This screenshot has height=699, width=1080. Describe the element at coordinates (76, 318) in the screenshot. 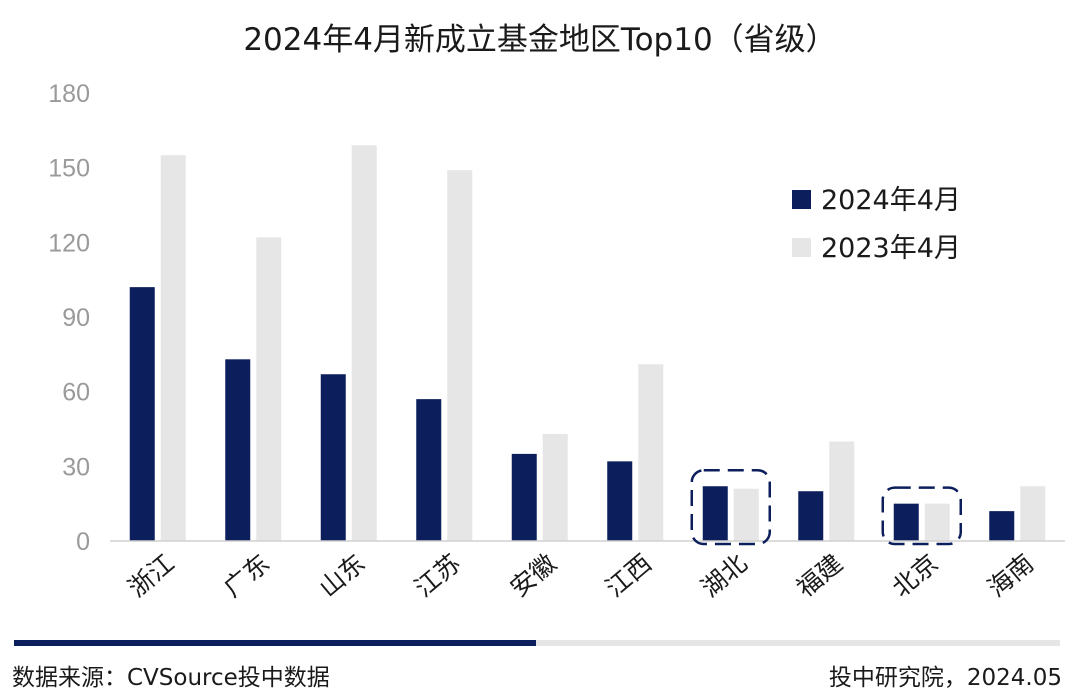

I see `y-tick-label: 90` at that location.